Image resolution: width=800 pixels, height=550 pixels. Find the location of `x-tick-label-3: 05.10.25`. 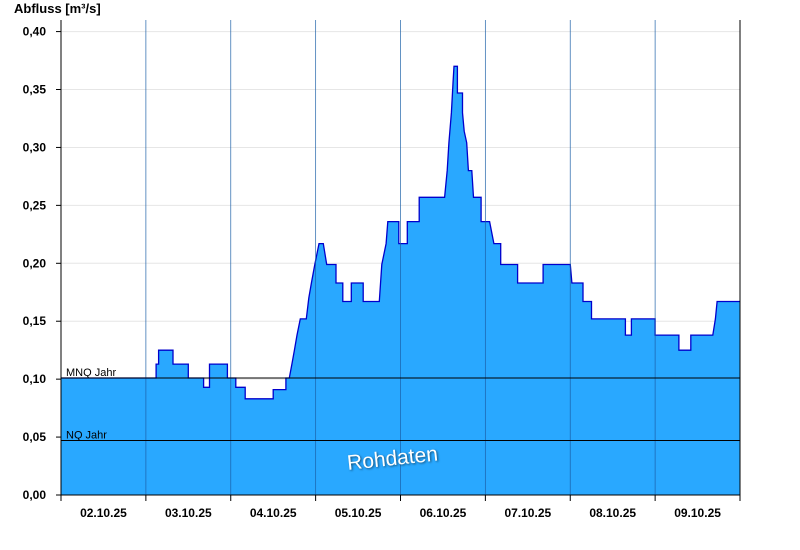

x-tick-label-3: 05.10.25 is located at coordinates (358, 513).